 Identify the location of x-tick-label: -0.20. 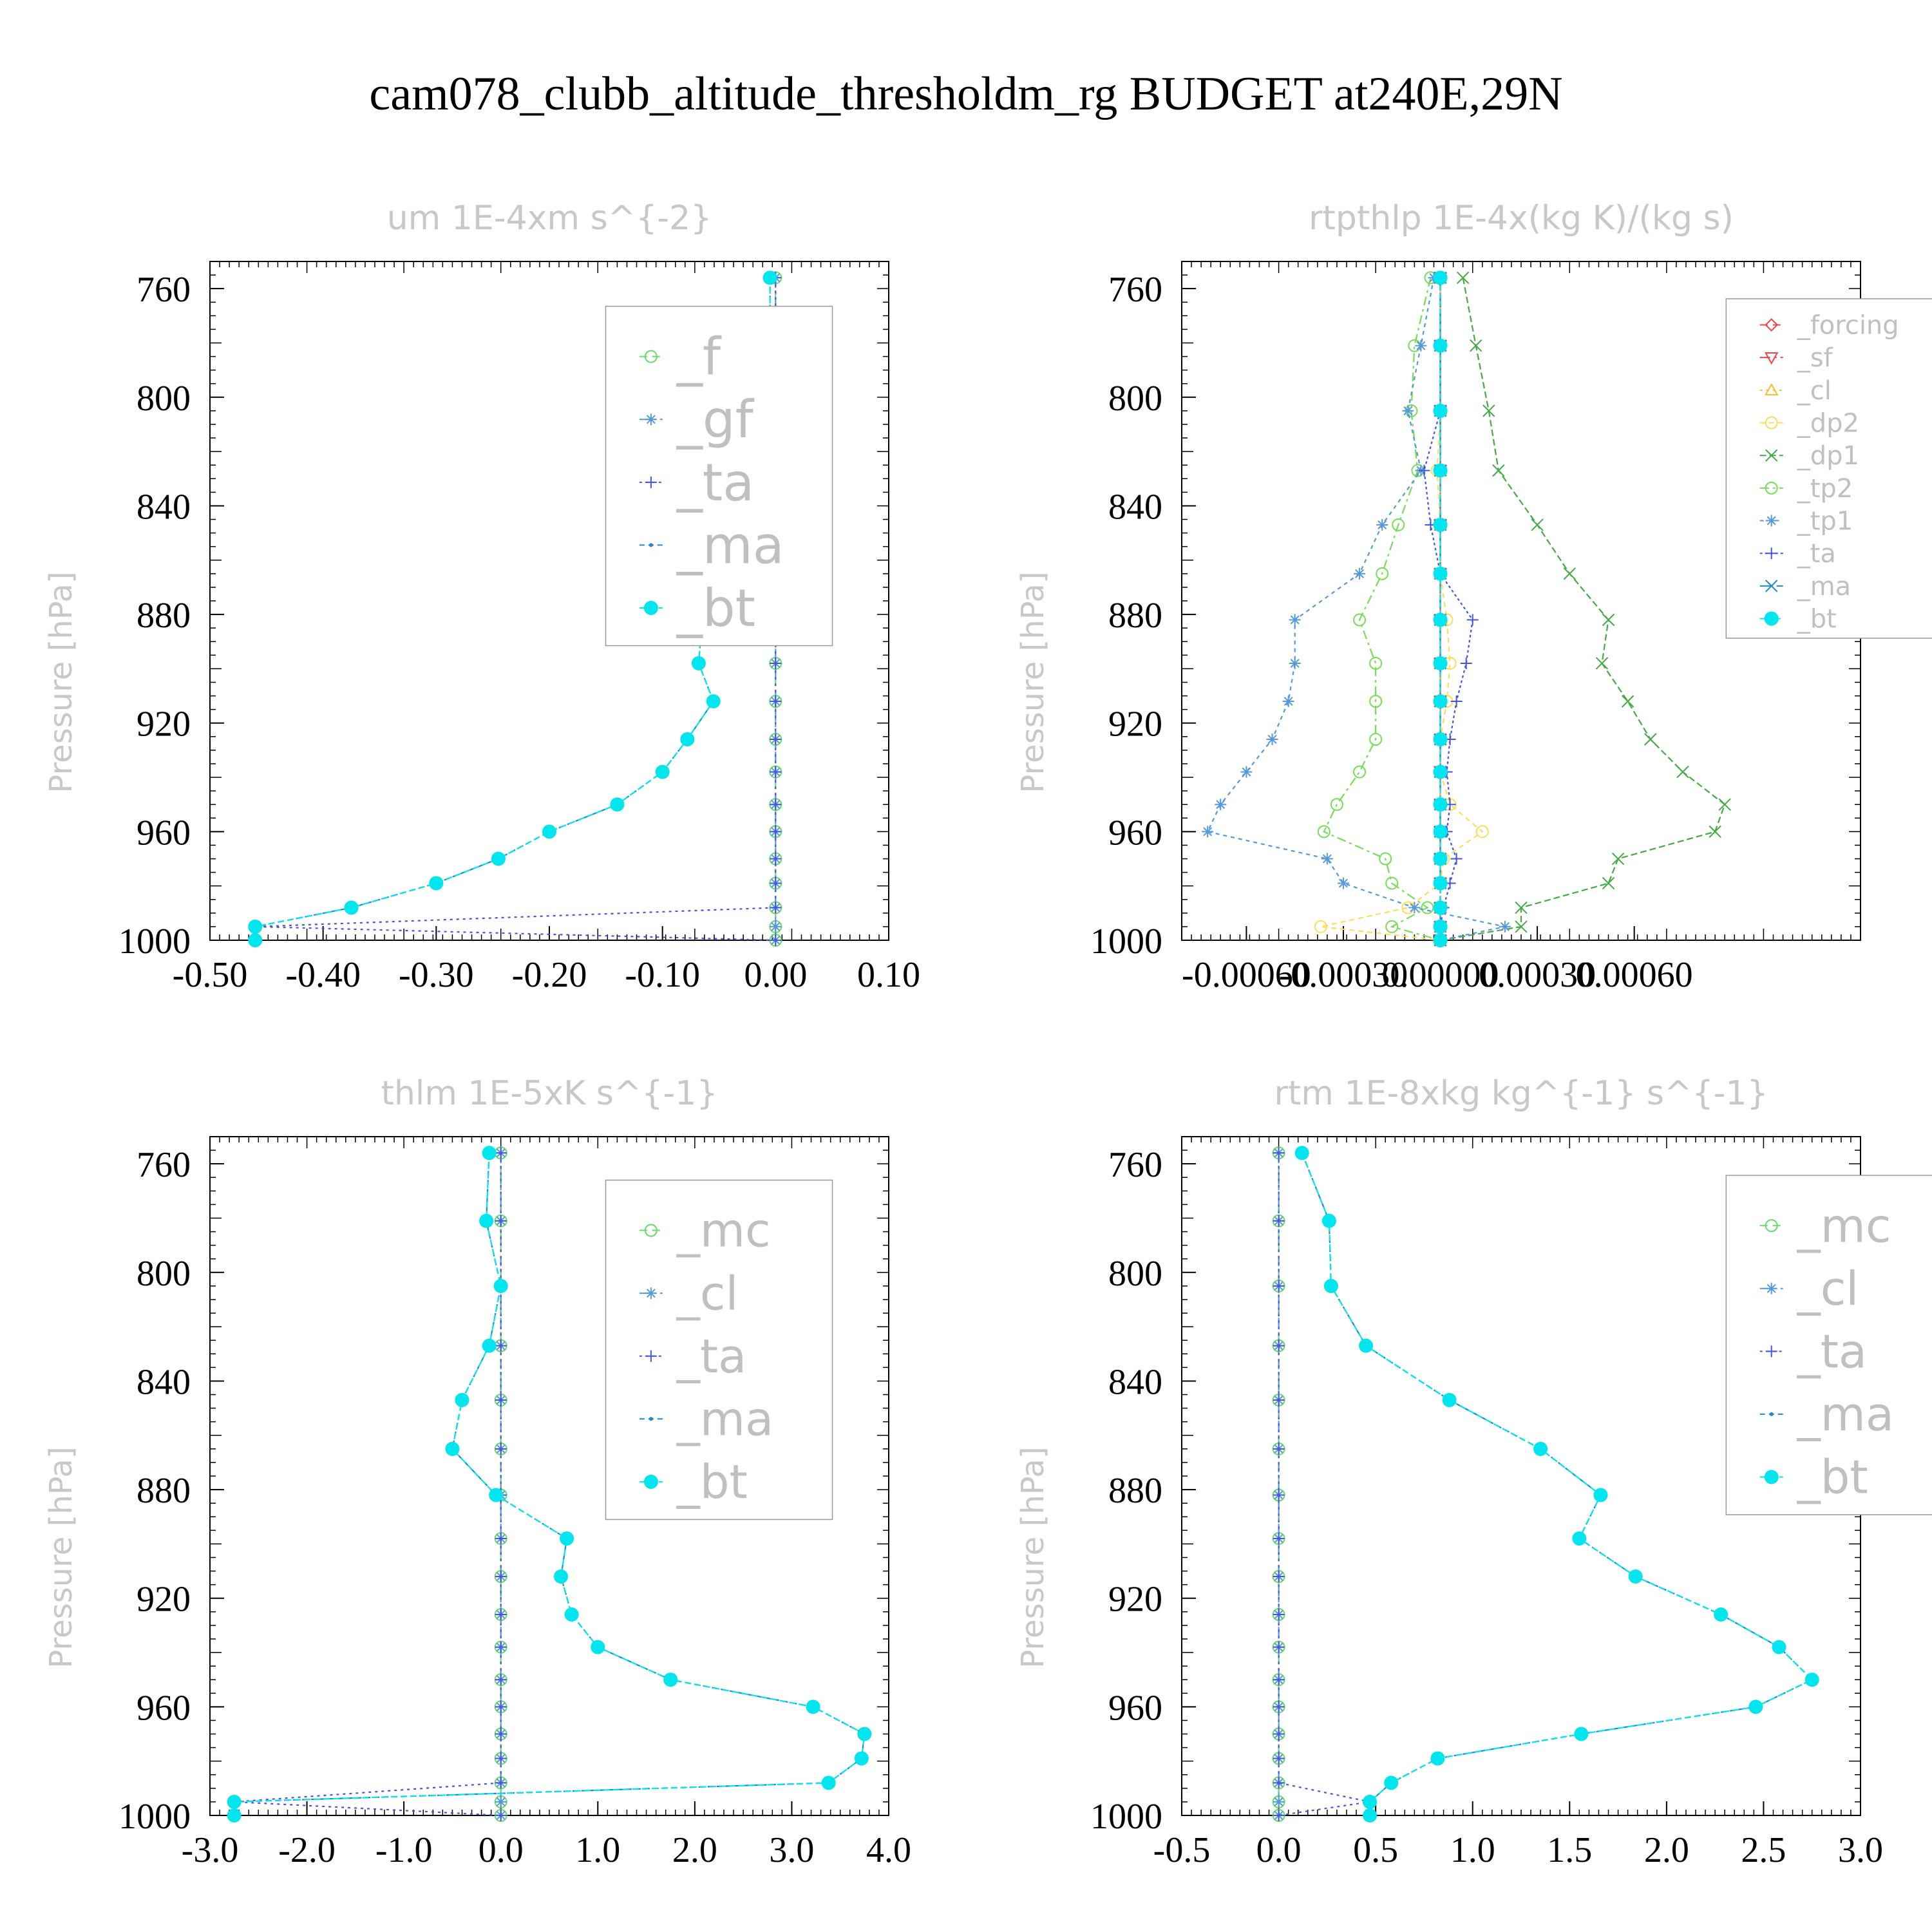
(549, 975).